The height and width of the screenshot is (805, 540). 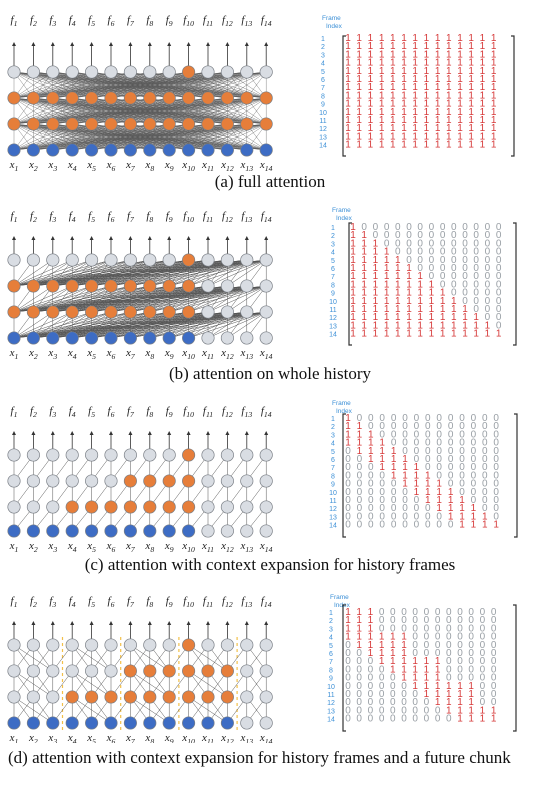 I want to click on frame-index: 4, so click(x=331, y=638).